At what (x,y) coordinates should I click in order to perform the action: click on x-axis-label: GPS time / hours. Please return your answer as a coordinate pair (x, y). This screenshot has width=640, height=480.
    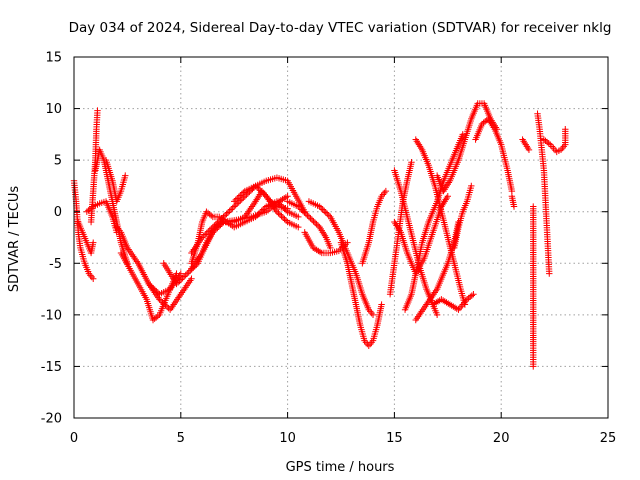
    Looking at the image, I should click on (340, 467).